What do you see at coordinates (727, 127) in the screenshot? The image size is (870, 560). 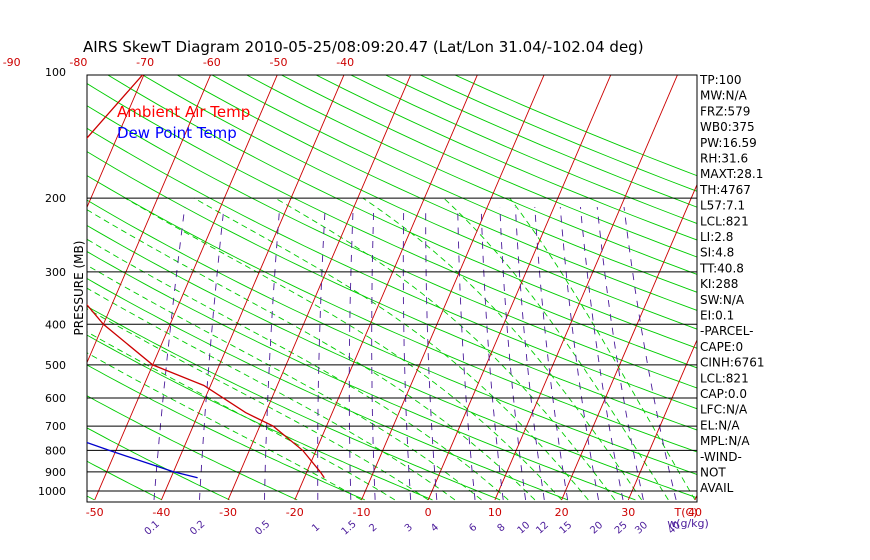 I see `stability-index-line: WB0:375` at bounding box center [727, 127].